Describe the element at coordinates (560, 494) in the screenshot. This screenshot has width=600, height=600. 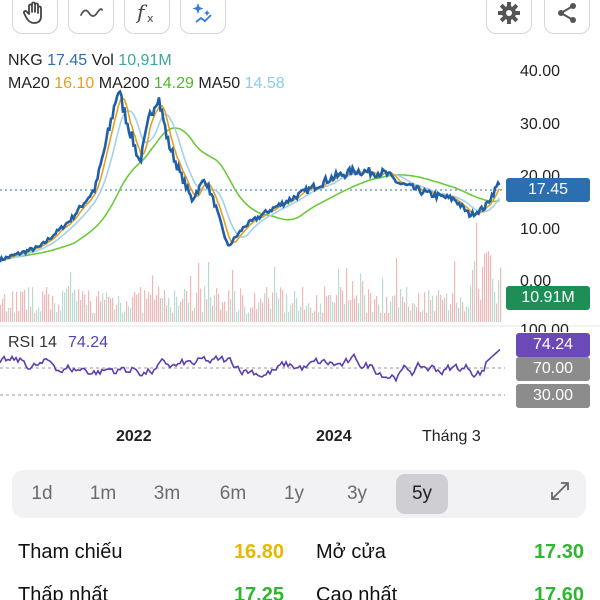
I see `fullscreen-button` at that location.